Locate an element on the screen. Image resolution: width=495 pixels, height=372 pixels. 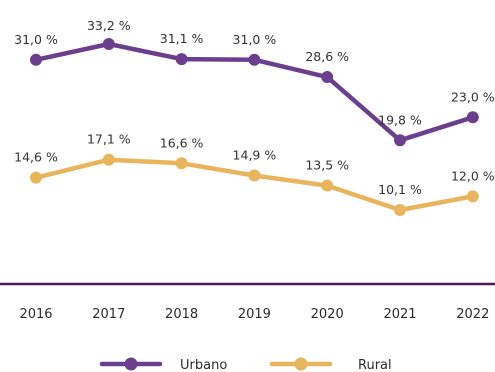
data-label-rural: 16,6 % is located at coordinates (182, 142).